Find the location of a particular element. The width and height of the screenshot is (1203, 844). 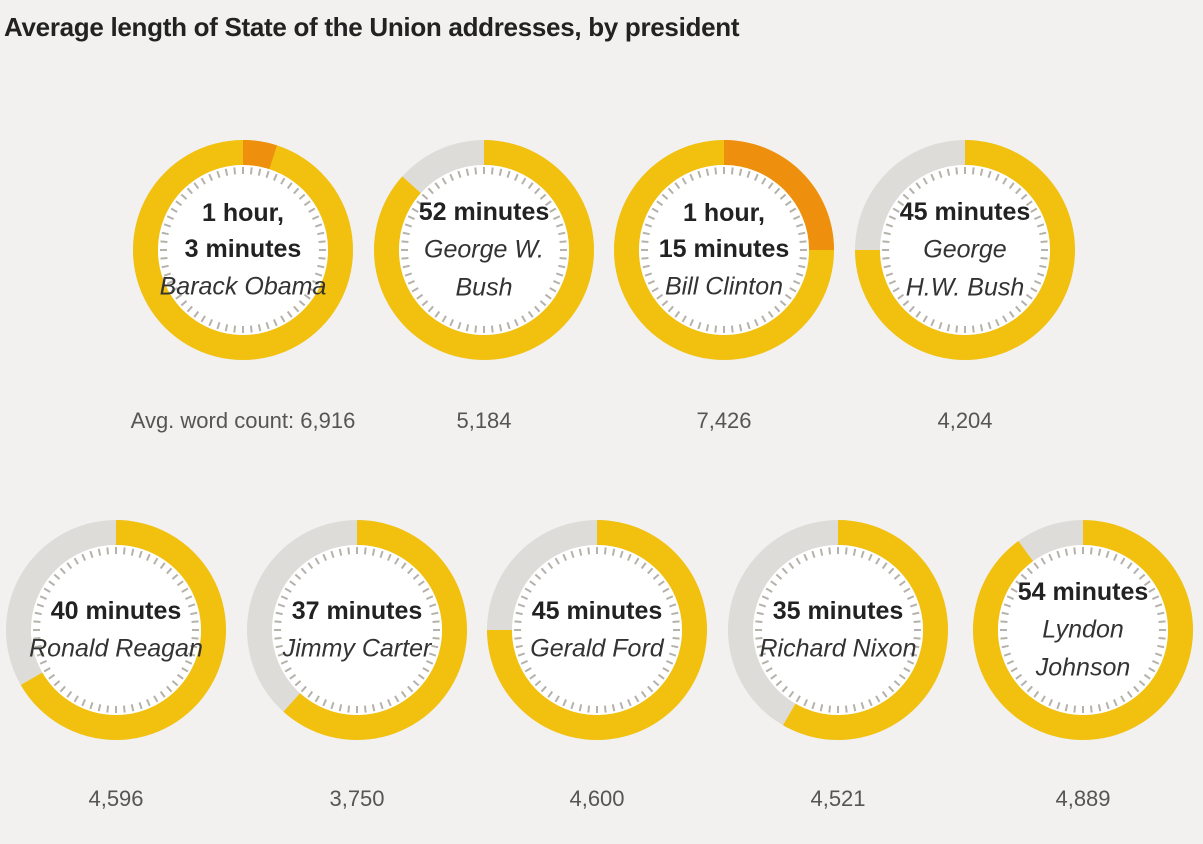

donut-6: 37 minutes Jimmy Carter is located at coordinates (356, 630).